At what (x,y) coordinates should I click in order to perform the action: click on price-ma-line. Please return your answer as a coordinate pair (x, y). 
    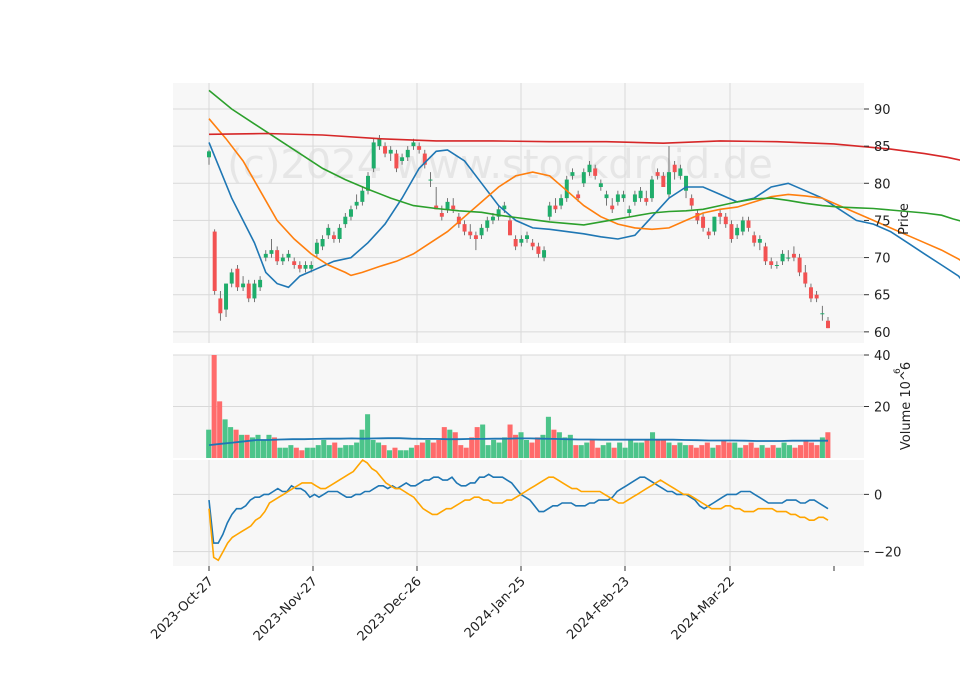
    Looking at the image, I should click on (584, 146).